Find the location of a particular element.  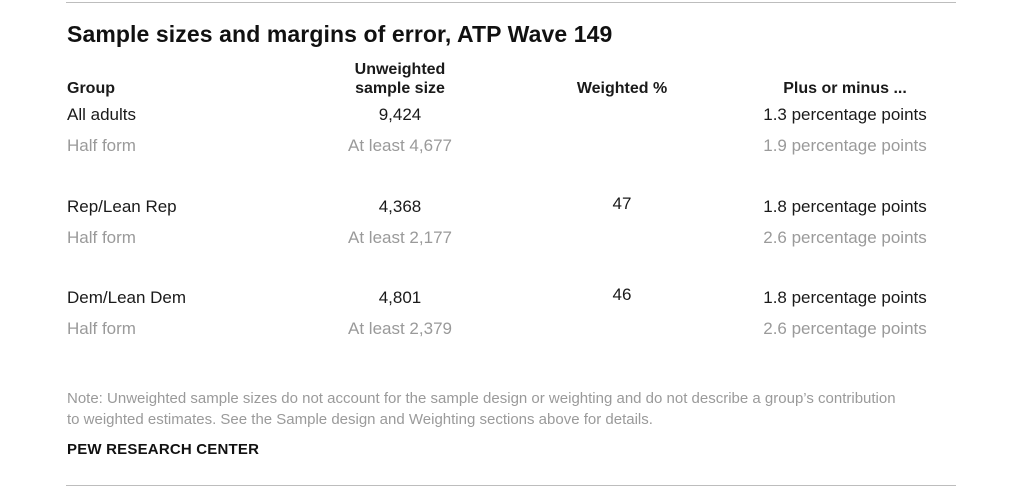

top-rule is located at coordinates (511, 2).